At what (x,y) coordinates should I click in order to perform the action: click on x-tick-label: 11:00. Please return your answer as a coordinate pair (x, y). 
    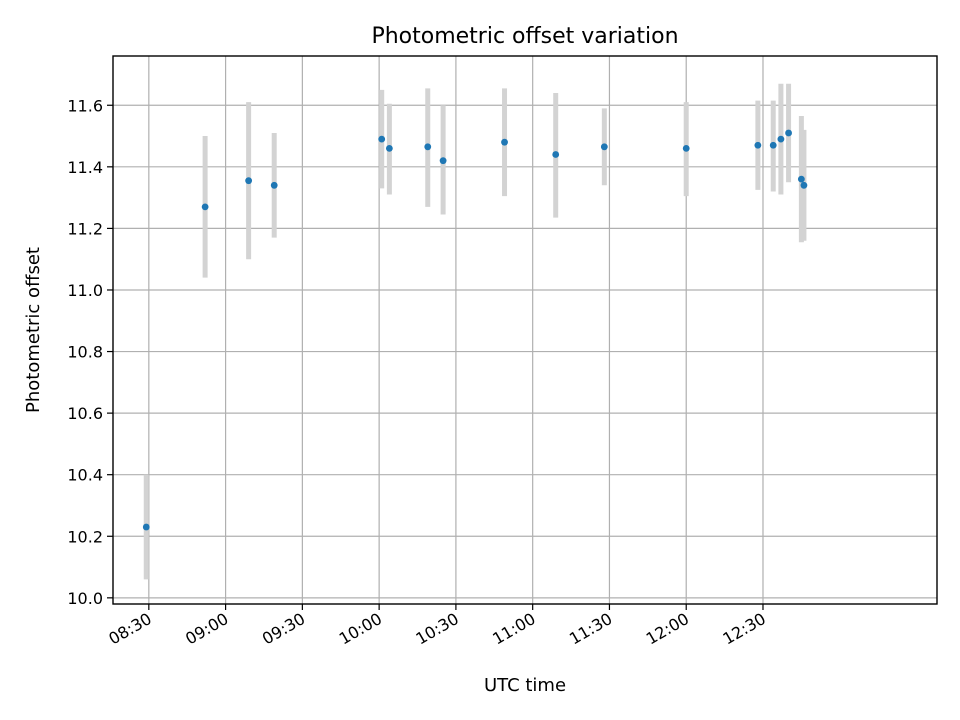
    Looking at the image, I should click on (513, 629).